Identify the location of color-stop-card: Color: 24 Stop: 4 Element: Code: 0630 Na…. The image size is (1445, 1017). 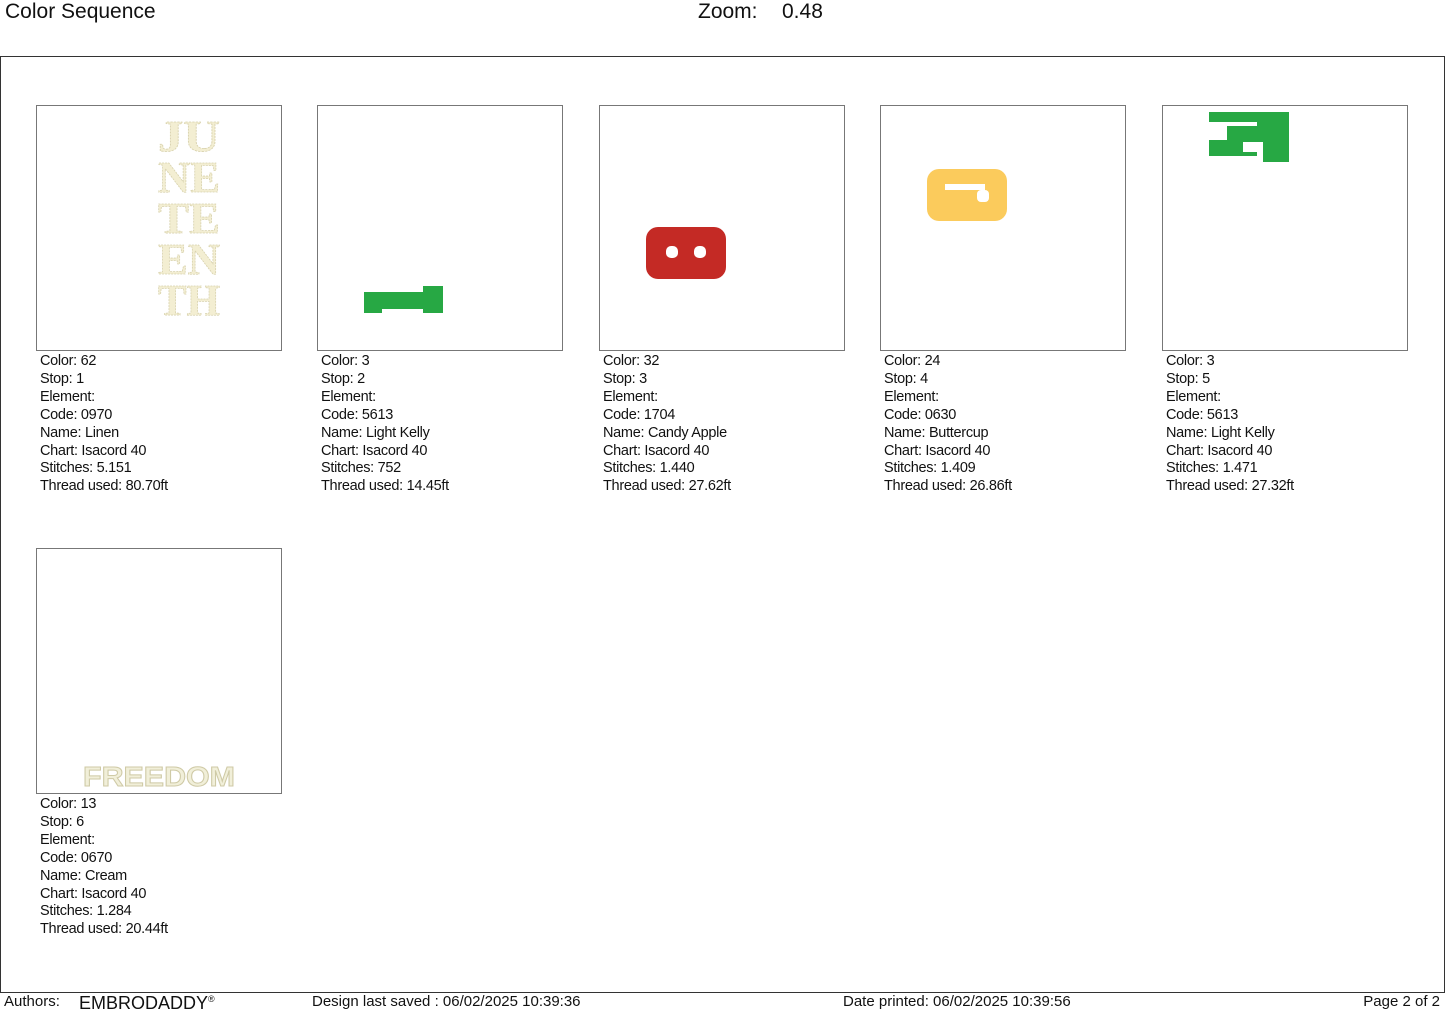
(1003, 300).